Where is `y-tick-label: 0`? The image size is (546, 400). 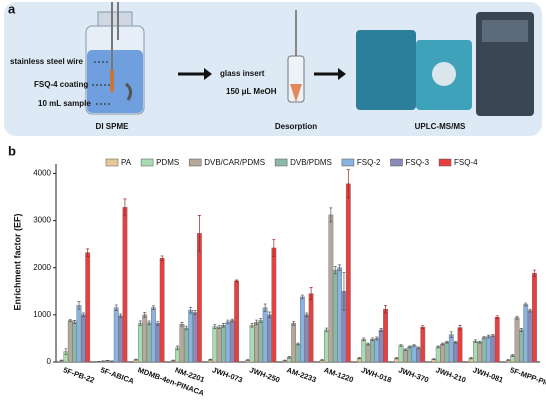 y-tick-label: 0 is located at coordinates (49, 361).